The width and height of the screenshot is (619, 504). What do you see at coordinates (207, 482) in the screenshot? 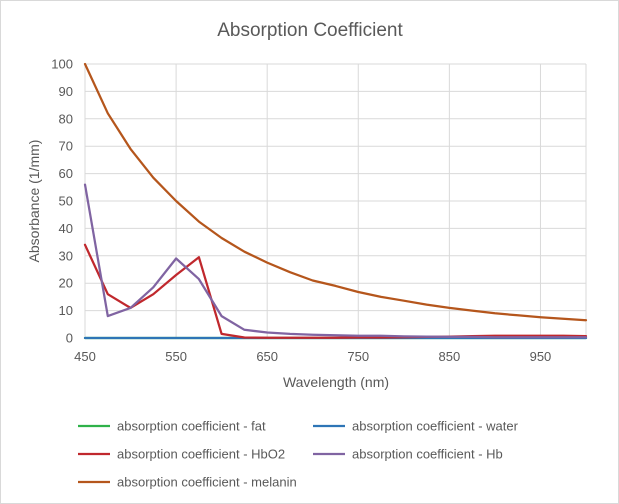
I see `legend-label: absorption coefficient - melanin` at bounding box center [207, 482].